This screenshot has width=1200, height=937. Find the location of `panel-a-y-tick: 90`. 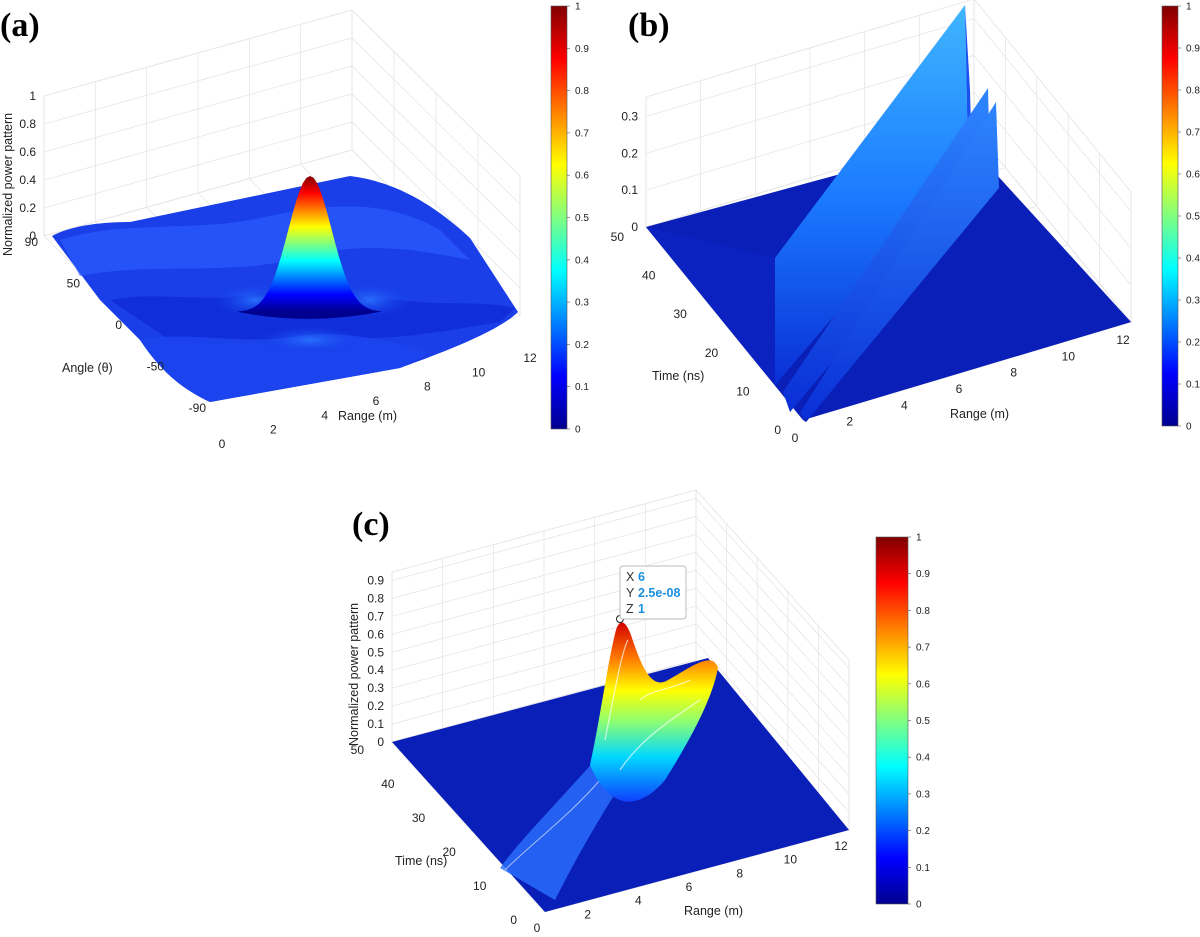

panel-a-y-tick: 90 is located at coordinates (32, 242).